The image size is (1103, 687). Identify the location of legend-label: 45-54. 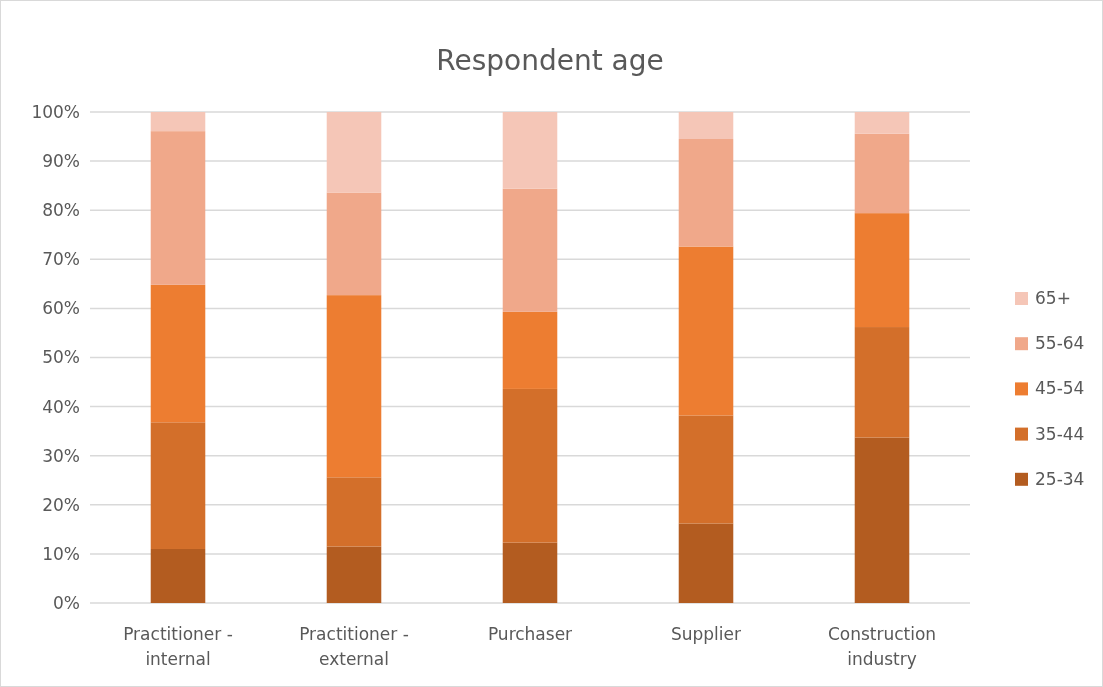
(1060, 388).